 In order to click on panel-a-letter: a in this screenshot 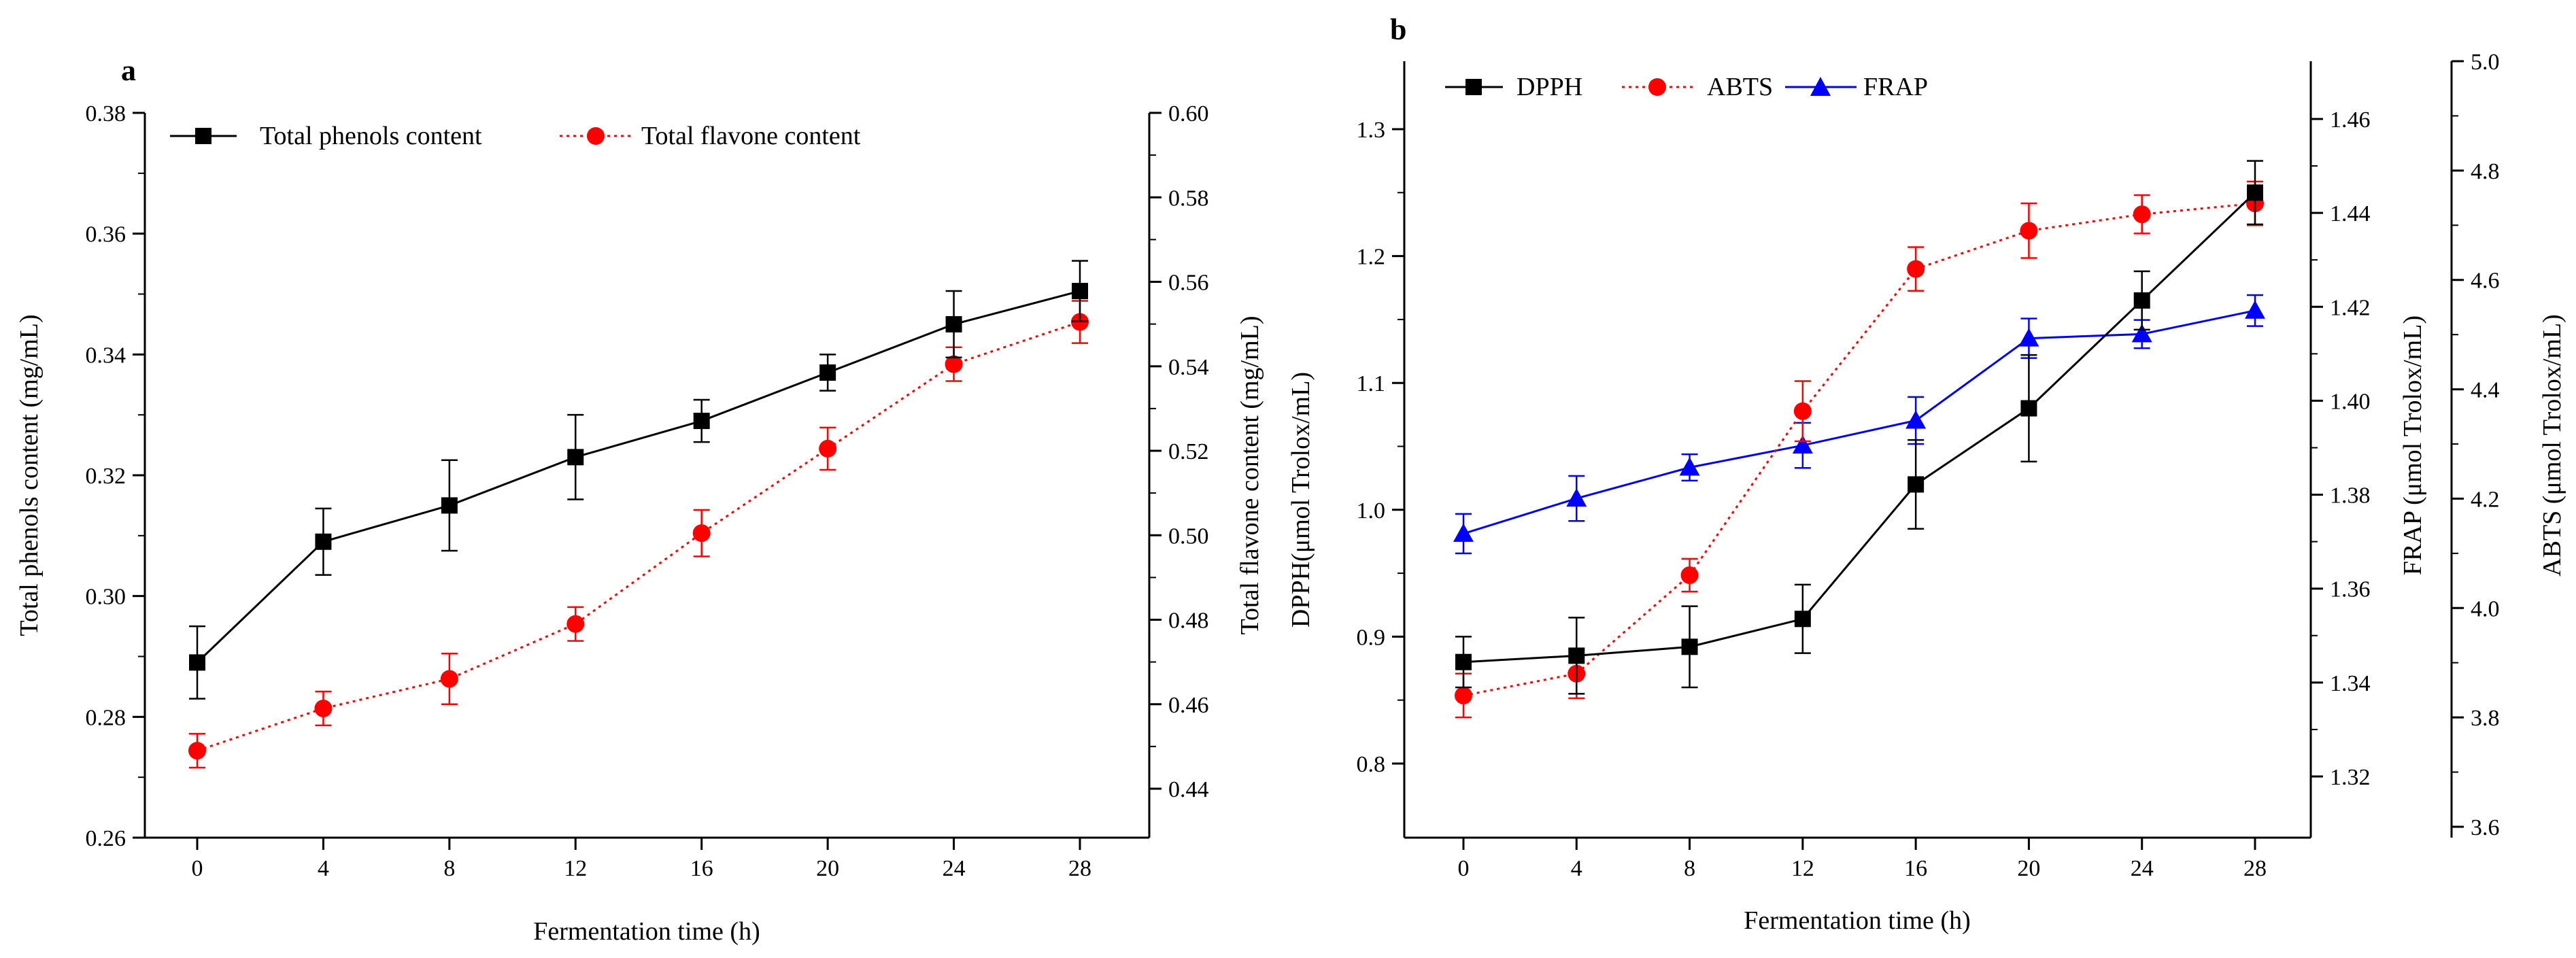, I will do `click(128, 70)`.